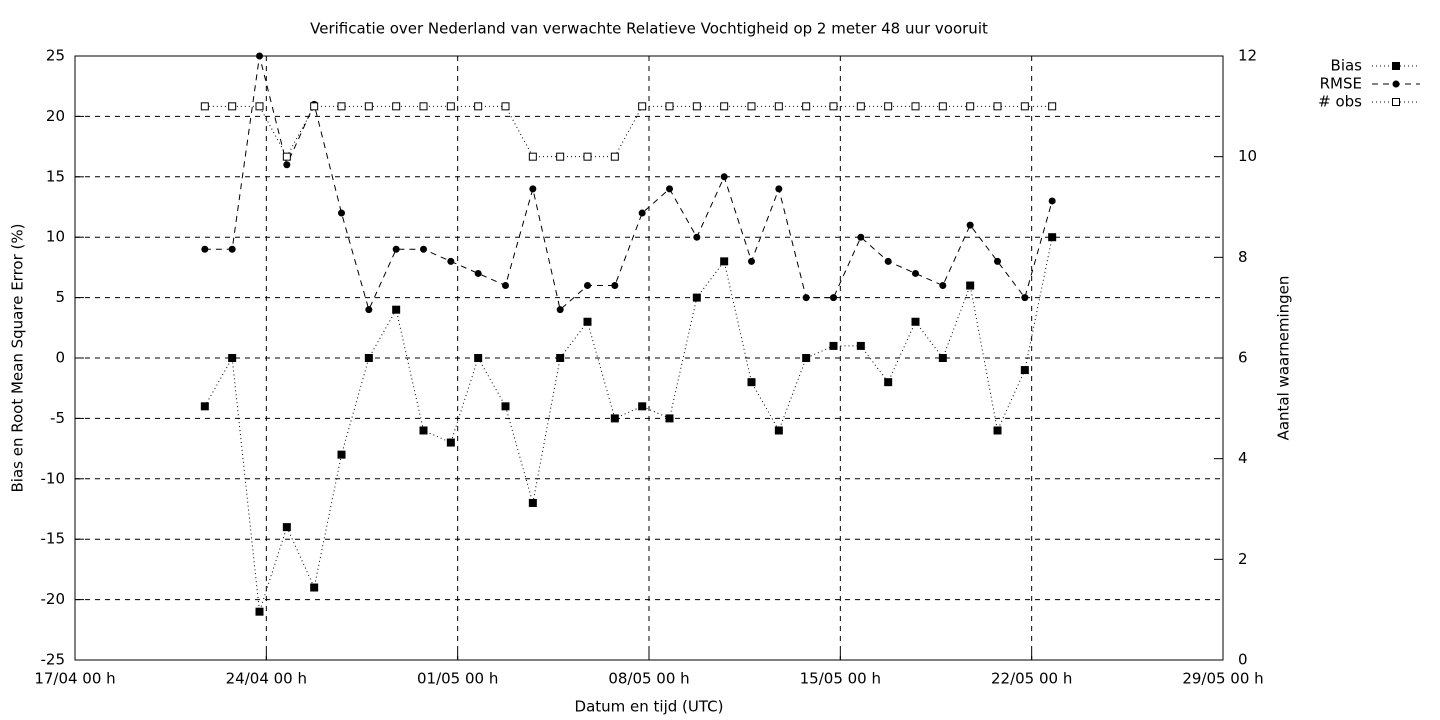  What do you see at coordinates (53, 539) in the screenshot?
I see `y-tick-label: -15` at bounding box center [53, 539].